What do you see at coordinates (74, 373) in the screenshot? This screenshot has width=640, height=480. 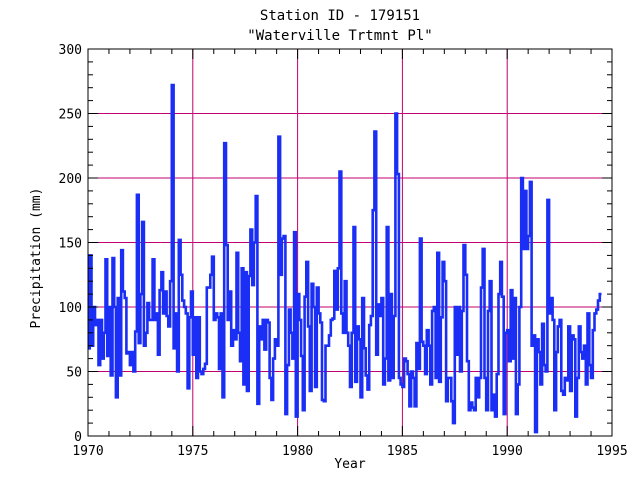 I see `y-tick-label-50: 50` at bounding box center [74, 373].